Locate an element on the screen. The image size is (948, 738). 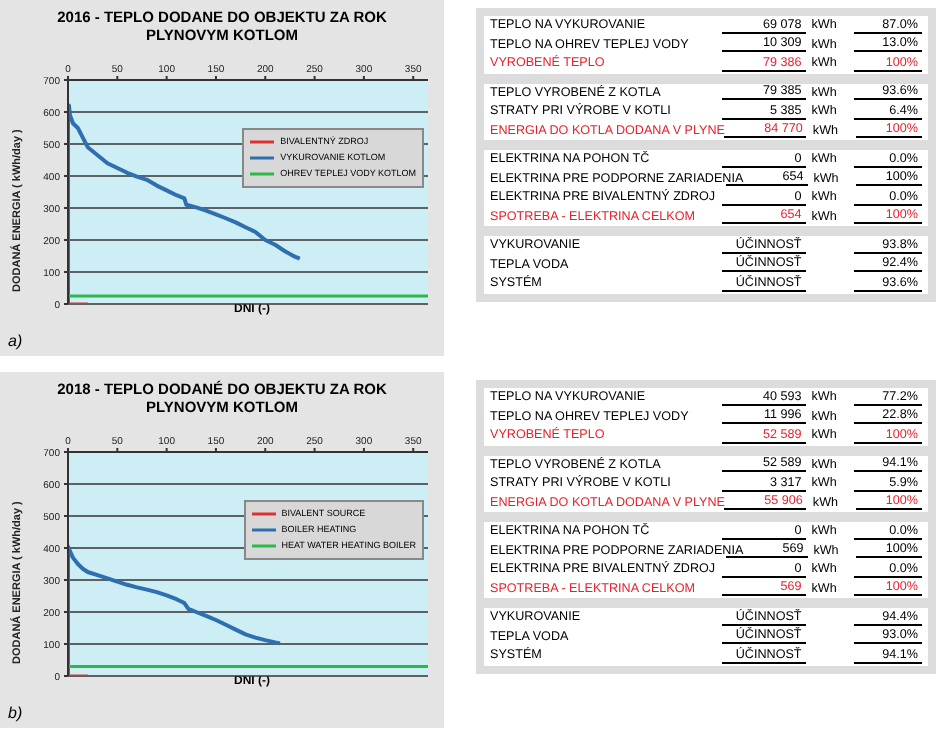
line-series is located at coordinates (175, 610).